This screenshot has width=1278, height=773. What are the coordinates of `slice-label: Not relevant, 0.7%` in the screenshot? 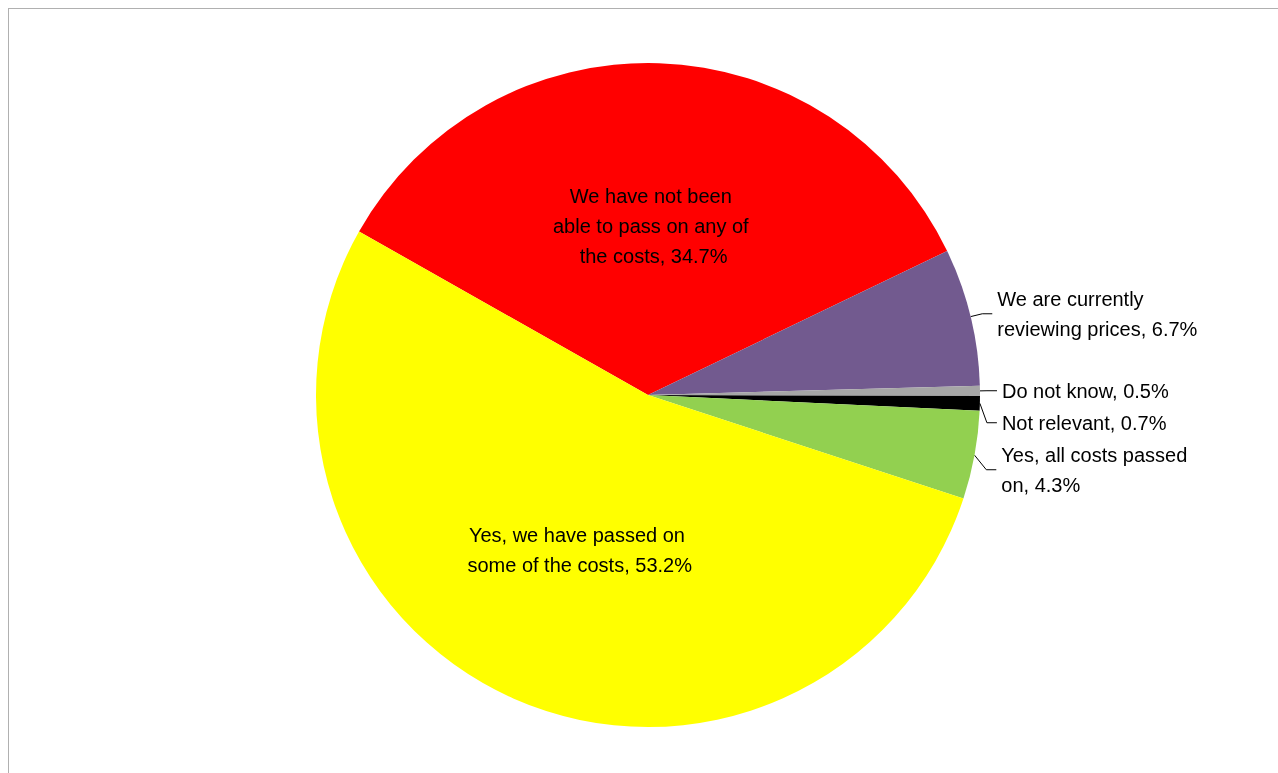 It's located at (1084, 422).